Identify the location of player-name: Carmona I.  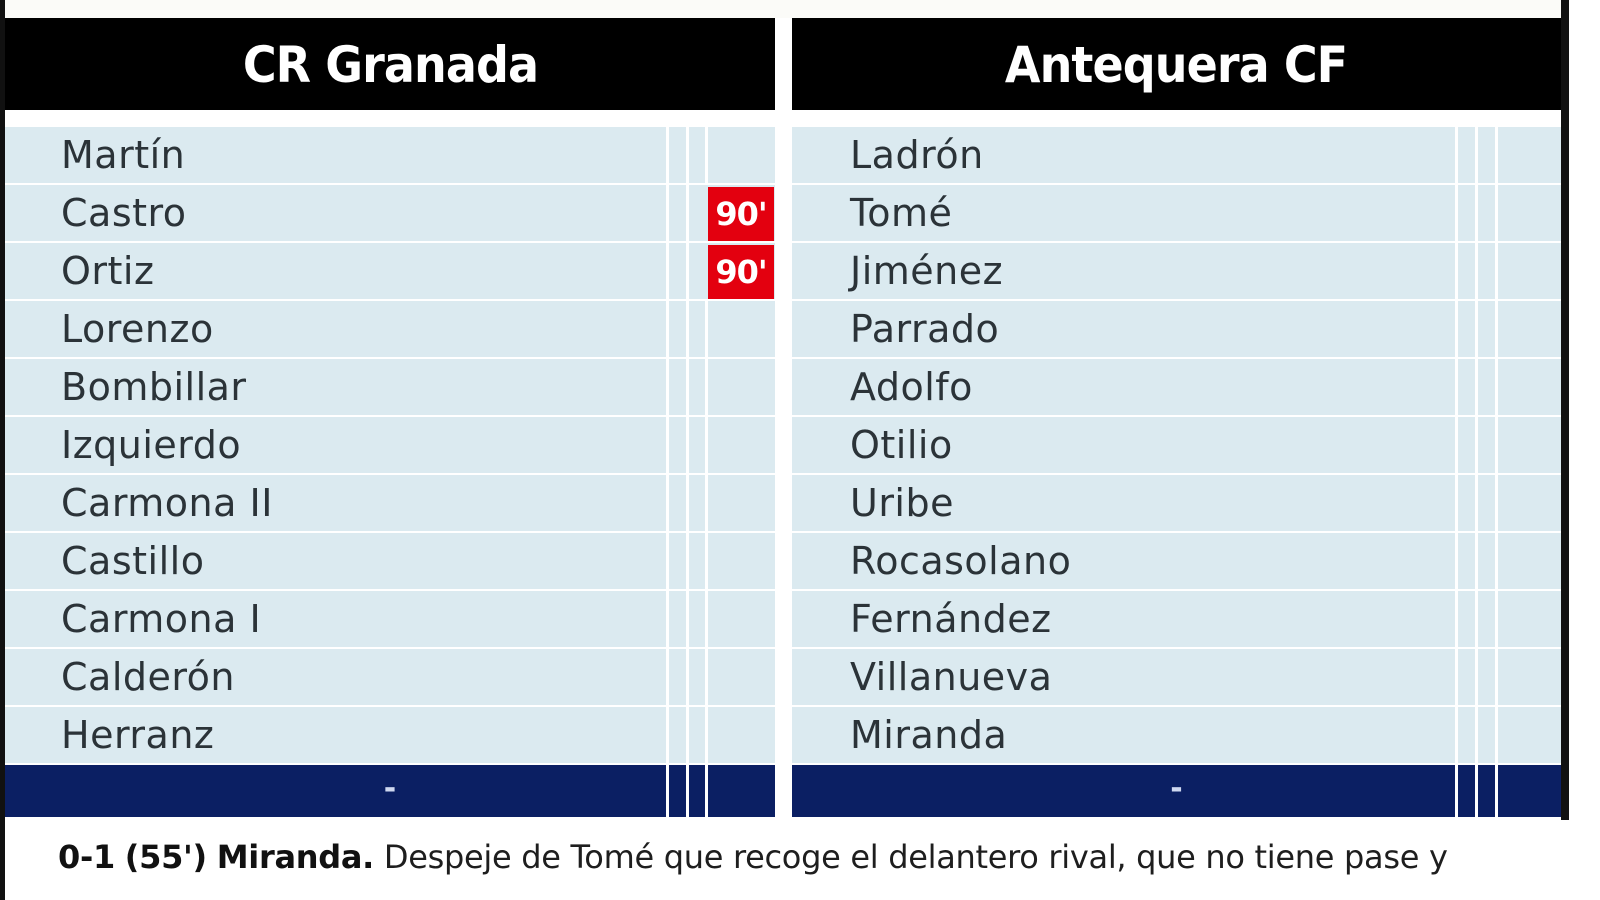
(161, 619).